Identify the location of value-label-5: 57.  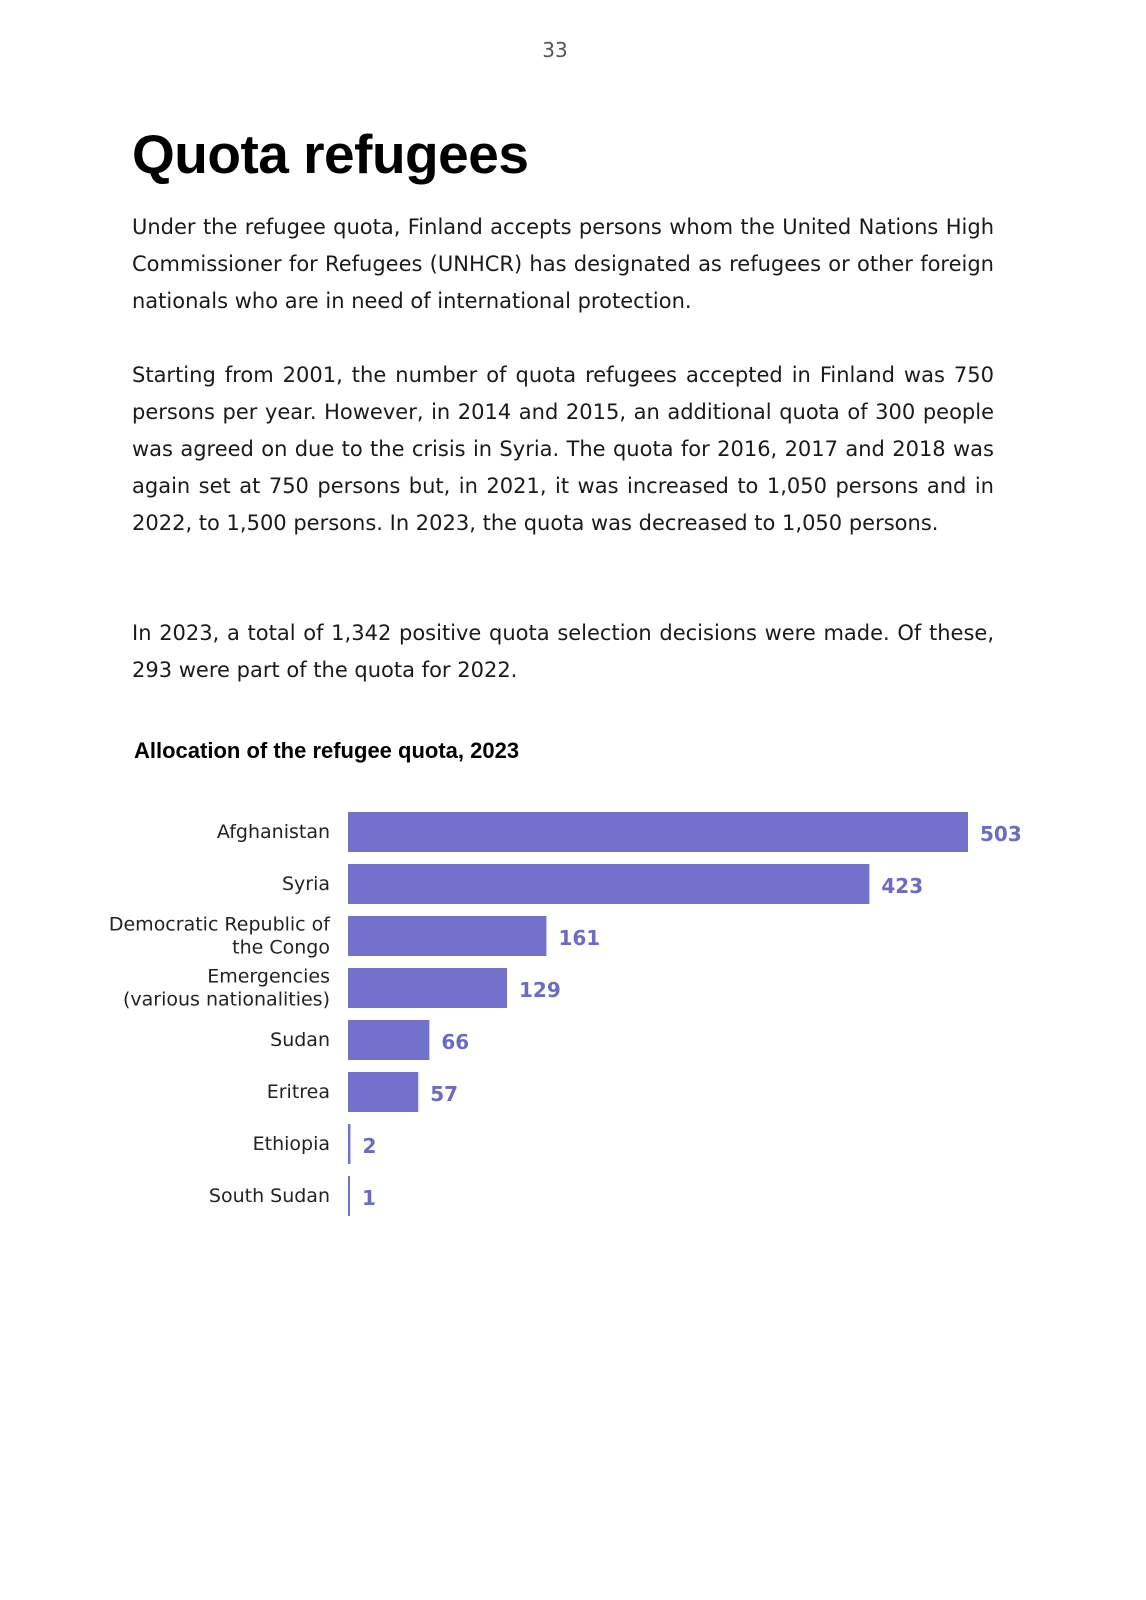
(444, 1094).